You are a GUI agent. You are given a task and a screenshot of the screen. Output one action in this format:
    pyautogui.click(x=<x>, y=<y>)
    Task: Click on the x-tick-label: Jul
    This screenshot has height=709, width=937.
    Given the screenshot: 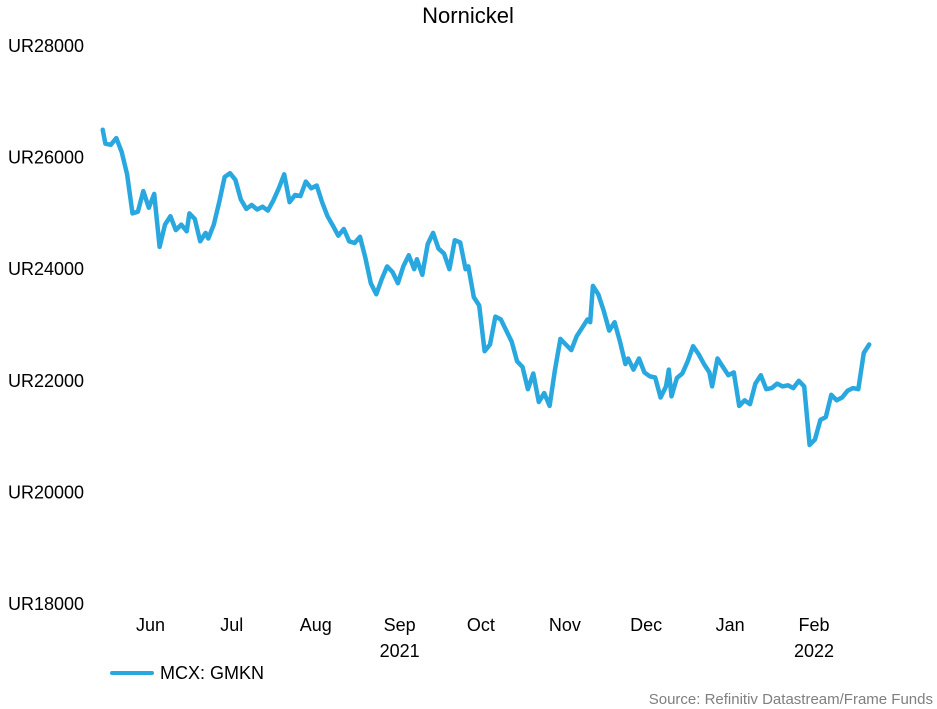 What is the action you would take?
    pyautogui.click(x=231, y=625)
    